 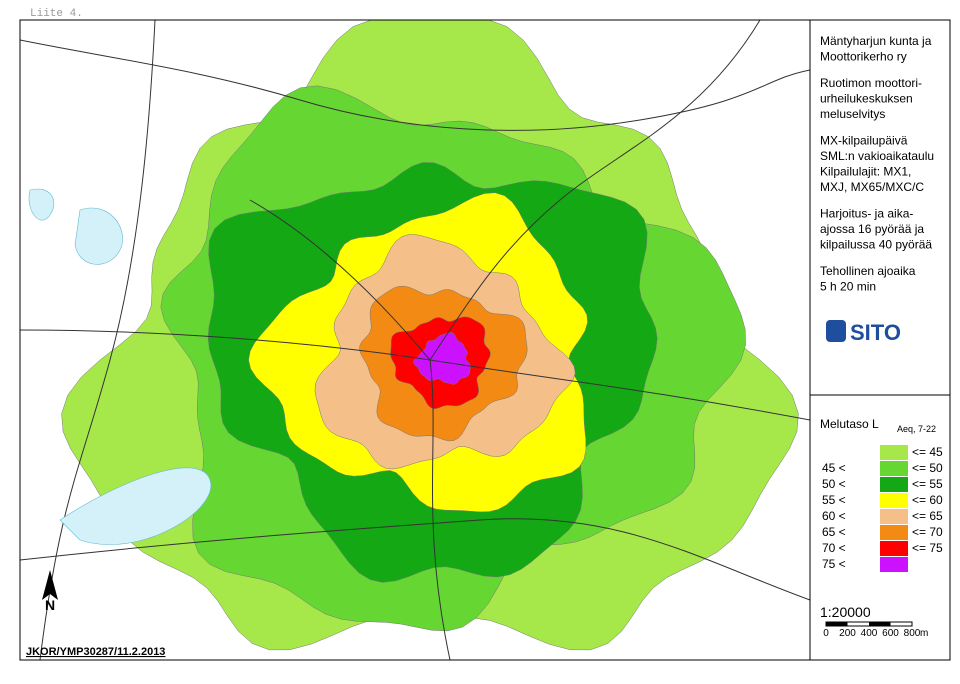 What do you see at coordinates (847, 633) in the screenshot?
I see `scale-tick-label: 200` at bounding box center [847, 633].